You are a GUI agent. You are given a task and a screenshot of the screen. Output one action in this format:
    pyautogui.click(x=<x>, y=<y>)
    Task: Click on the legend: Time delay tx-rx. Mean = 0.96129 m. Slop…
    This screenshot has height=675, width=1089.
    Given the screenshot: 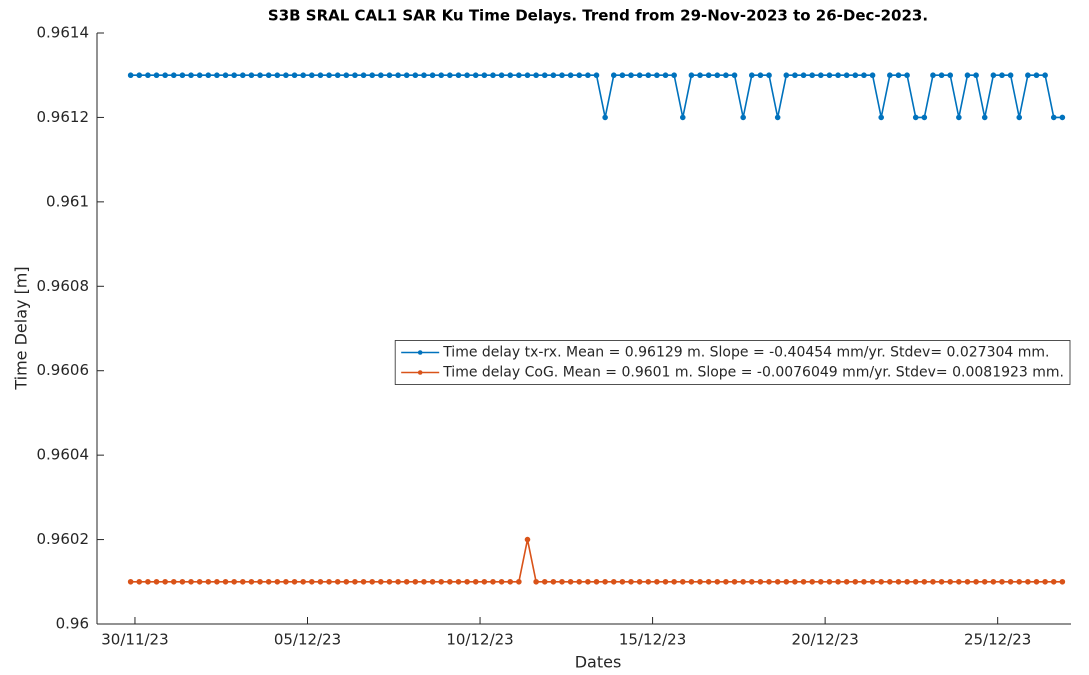 What is the action you would take?
    pyautogui.click(x=732, y=362)
    